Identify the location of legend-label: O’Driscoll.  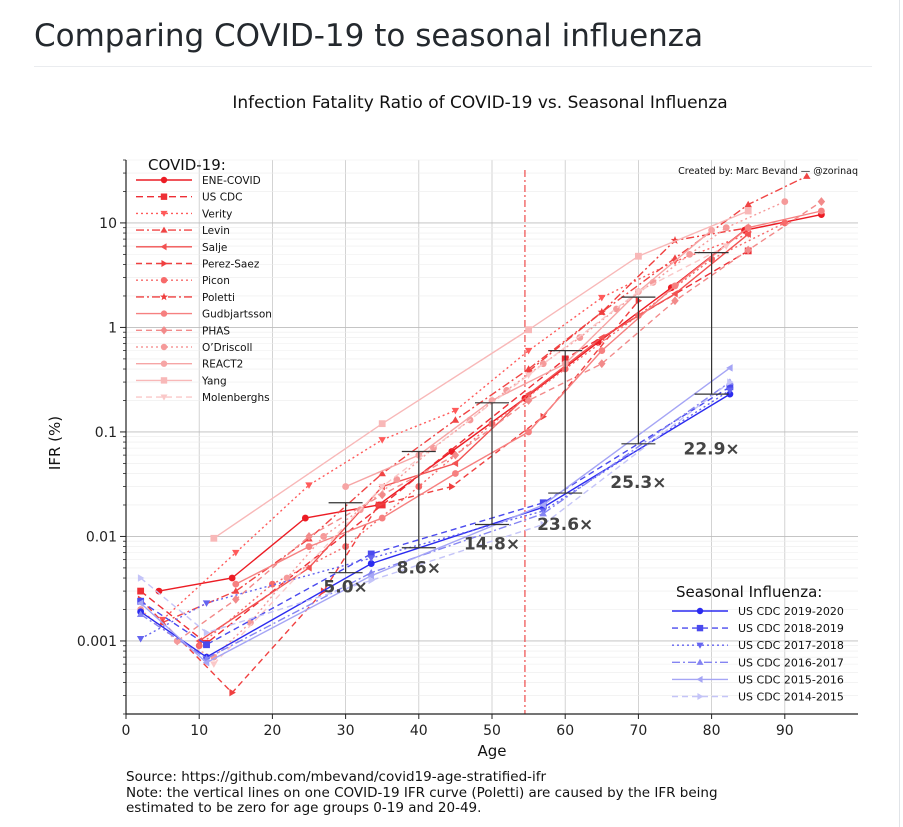
(227, 348).